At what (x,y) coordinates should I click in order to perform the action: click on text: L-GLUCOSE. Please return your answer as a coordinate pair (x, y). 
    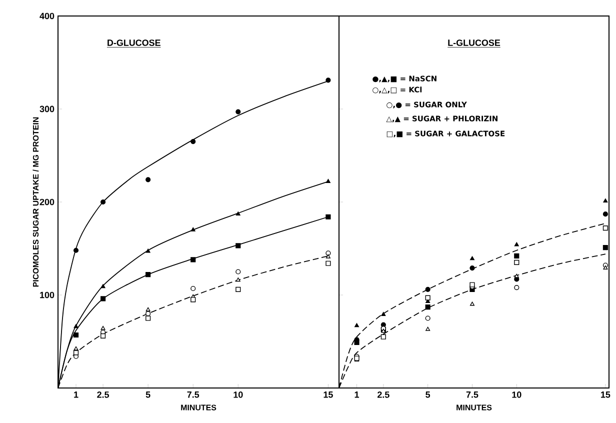
    Looking at the image, I should click on (474, 43).